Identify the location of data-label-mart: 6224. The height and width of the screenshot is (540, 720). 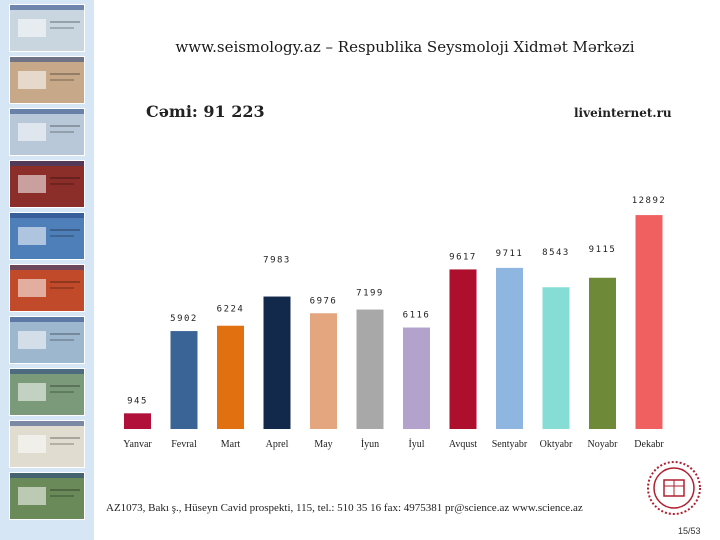
(231, 310).